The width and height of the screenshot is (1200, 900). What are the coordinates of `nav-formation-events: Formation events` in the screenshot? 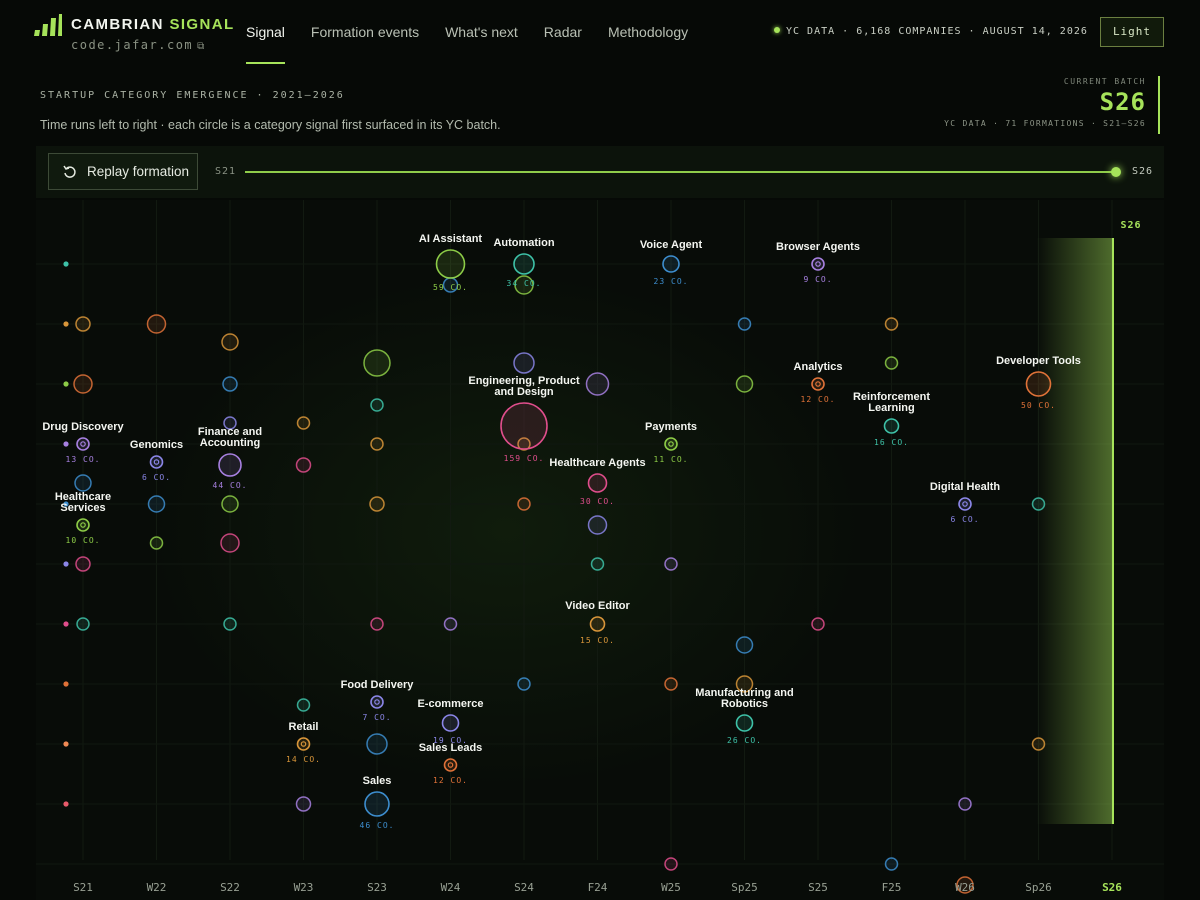 It's located at (365, 32).